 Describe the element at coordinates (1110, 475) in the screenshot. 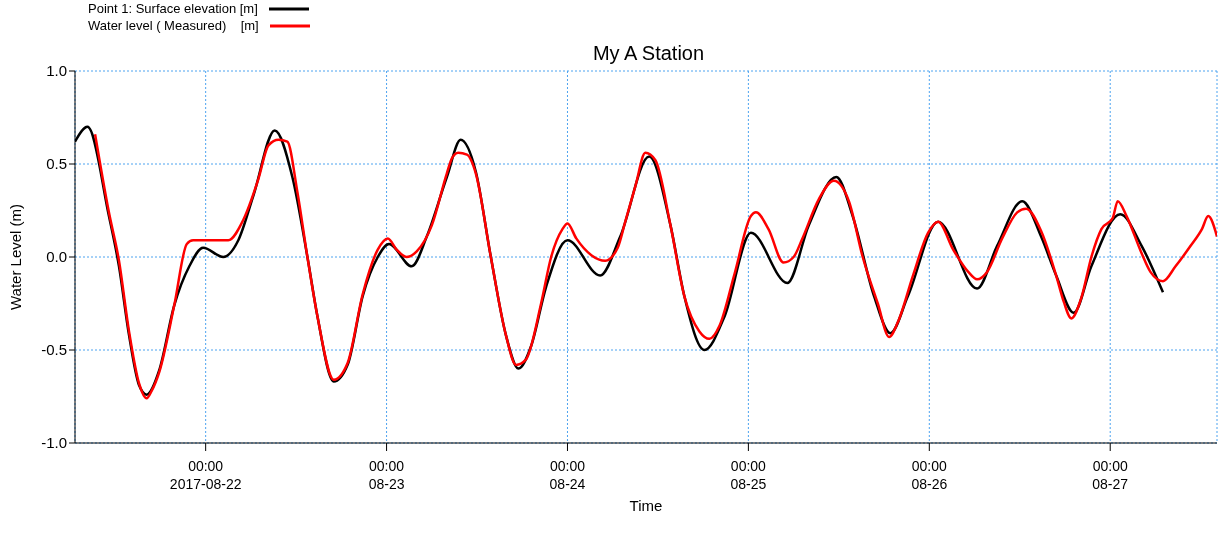

I see `x-tick-label: 00:00 08-27` at that location.